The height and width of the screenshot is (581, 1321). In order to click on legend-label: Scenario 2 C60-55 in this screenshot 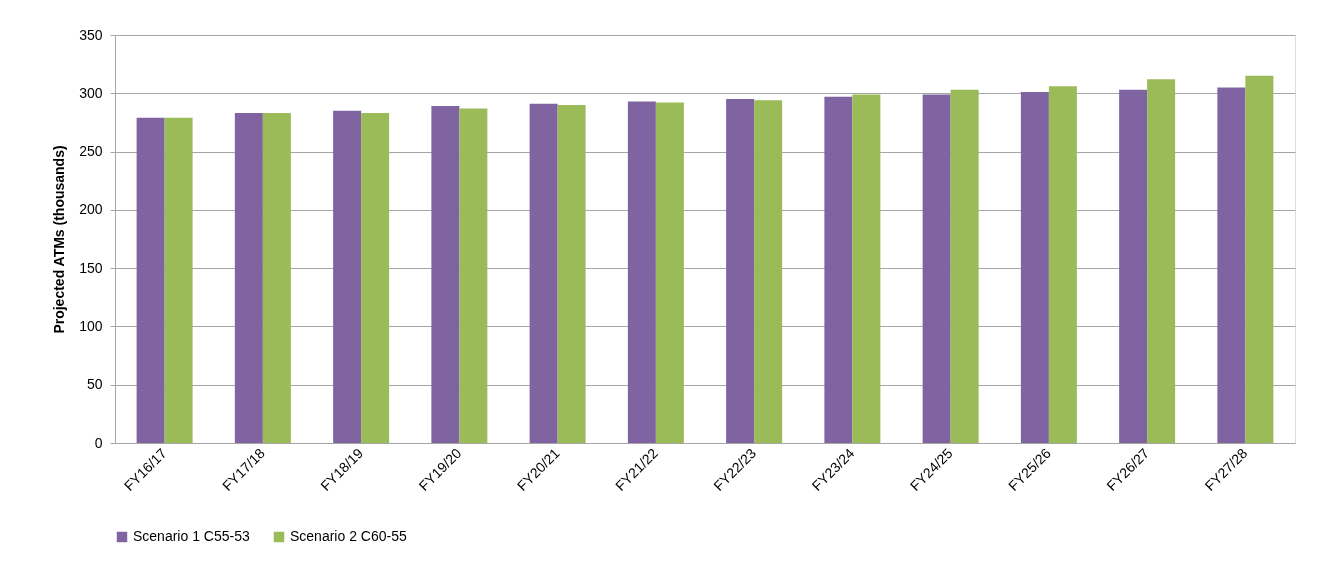, I will do `click(348, 536)`.